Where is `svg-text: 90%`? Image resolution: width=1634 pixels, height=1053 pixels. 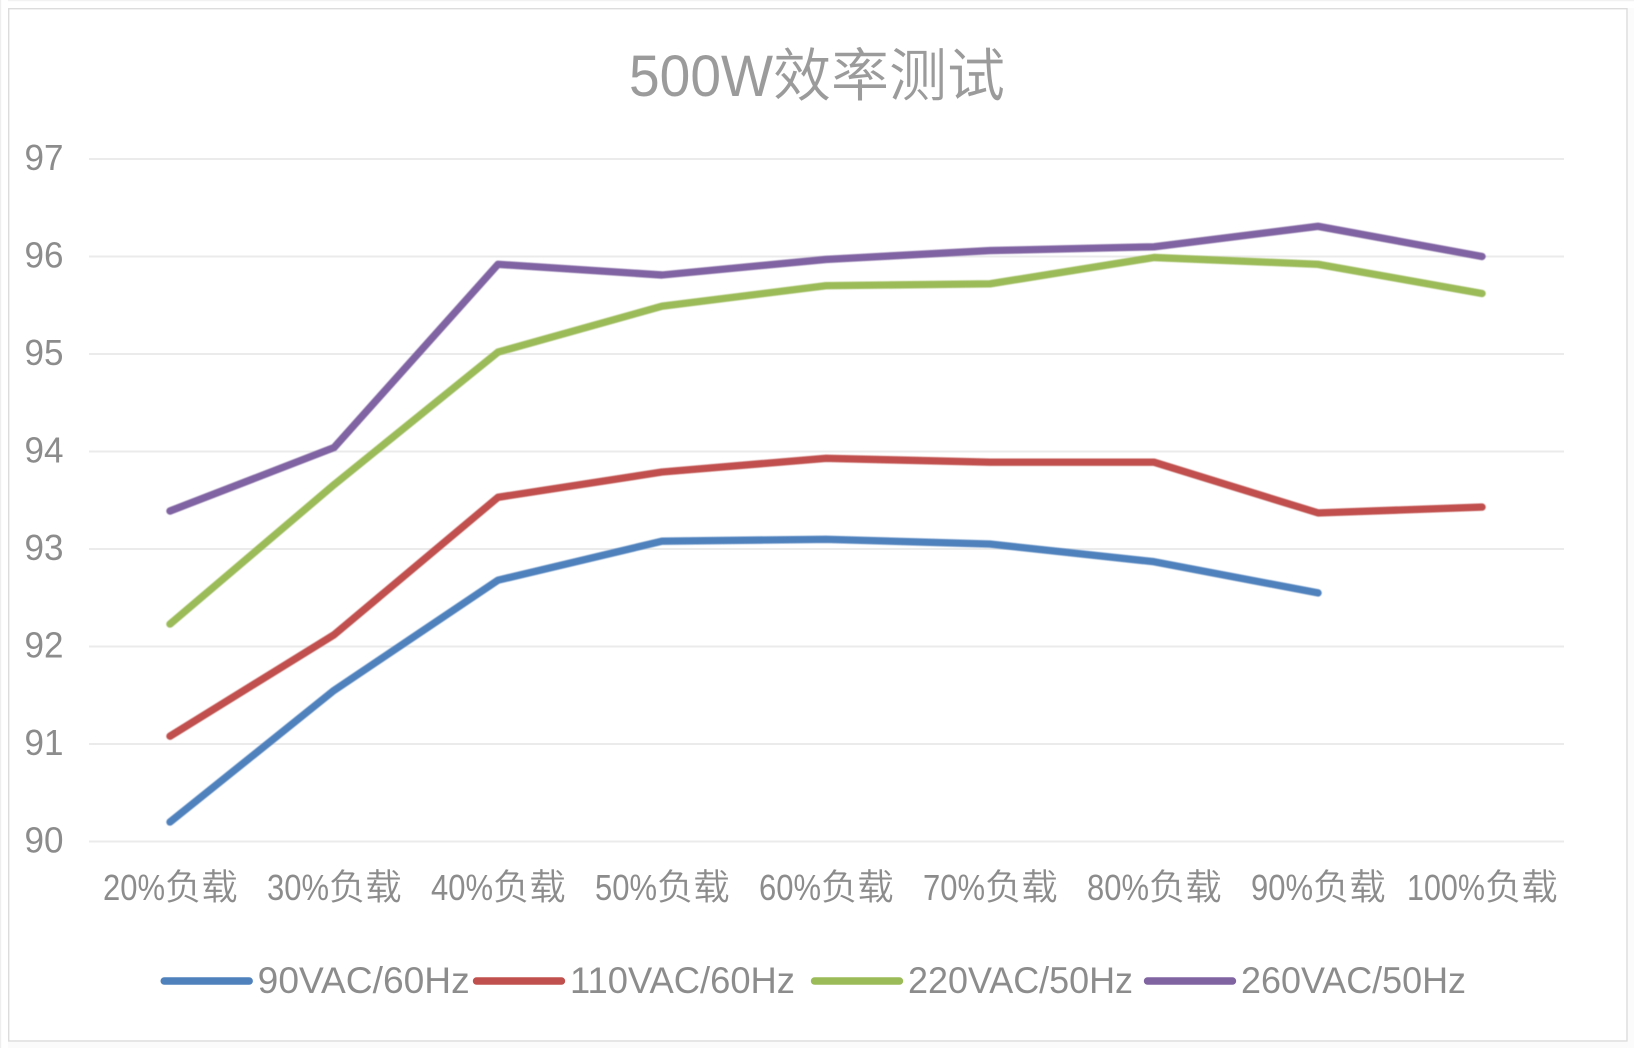
svg-text: 90% is located at coordinates (1282, 887).